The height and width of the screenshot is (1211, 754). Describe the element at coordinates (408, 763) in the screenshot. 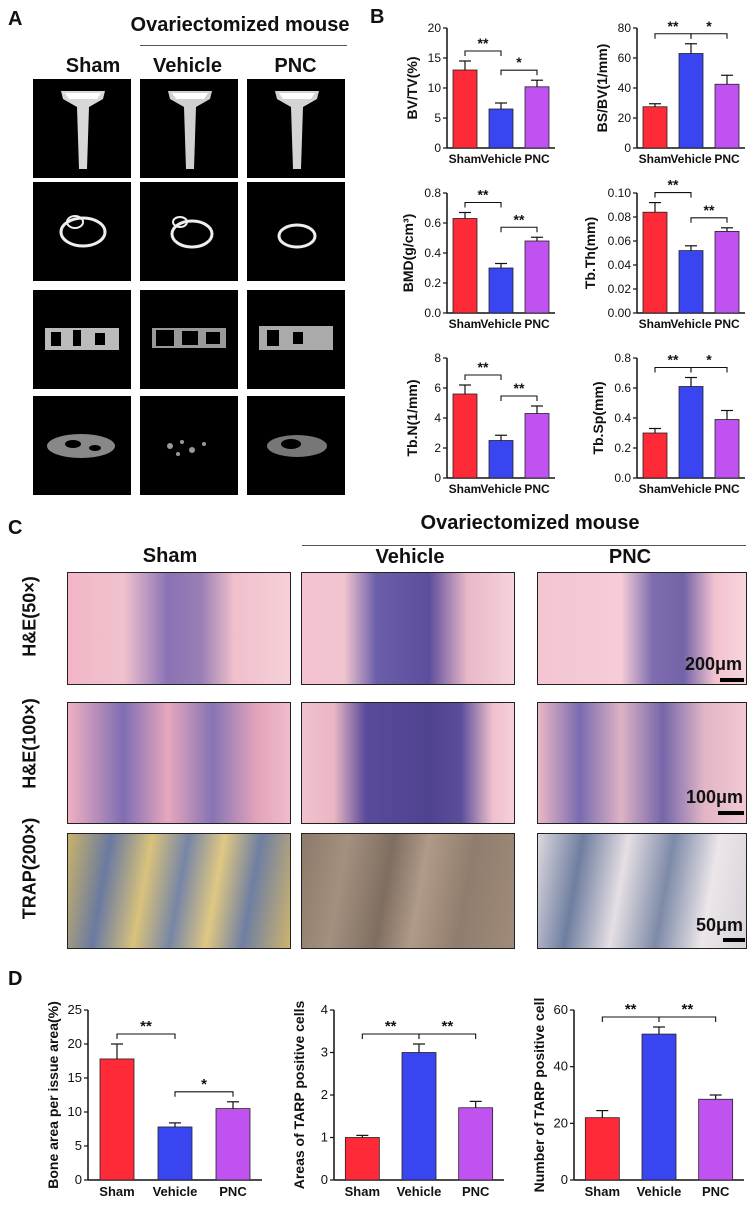

I see `histology-he100-vehicle` at that location.